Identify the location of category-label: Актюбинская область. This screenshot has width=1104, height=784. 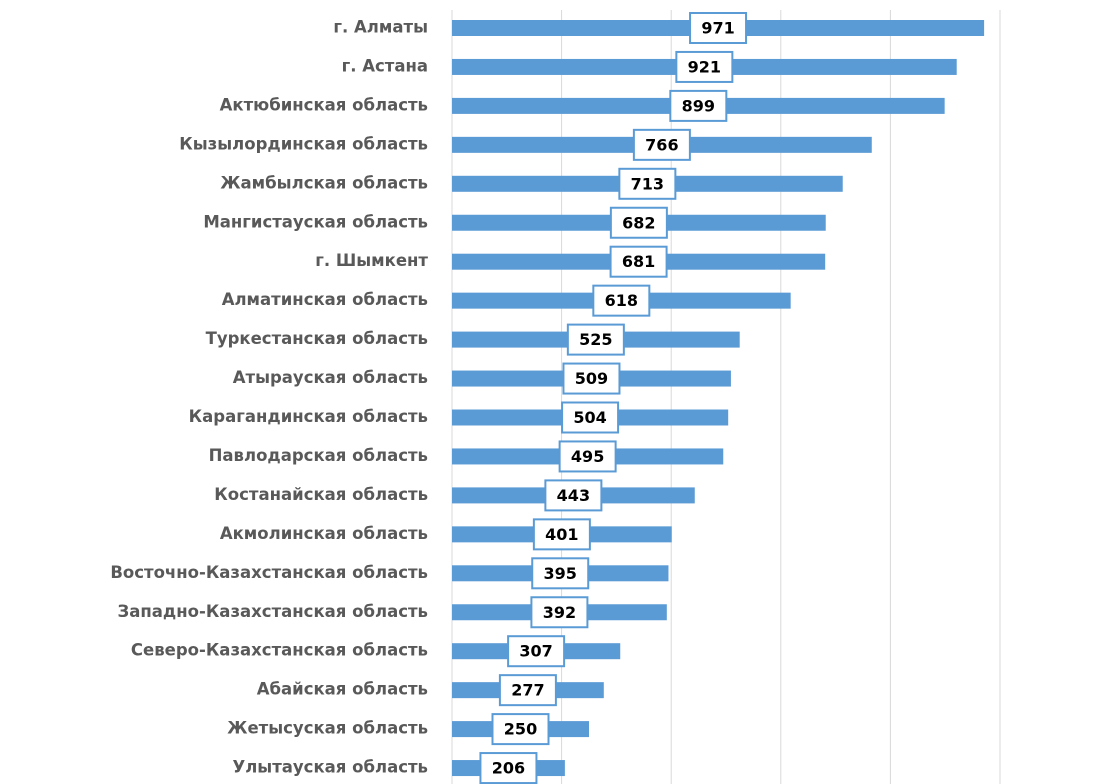
(324, 104).